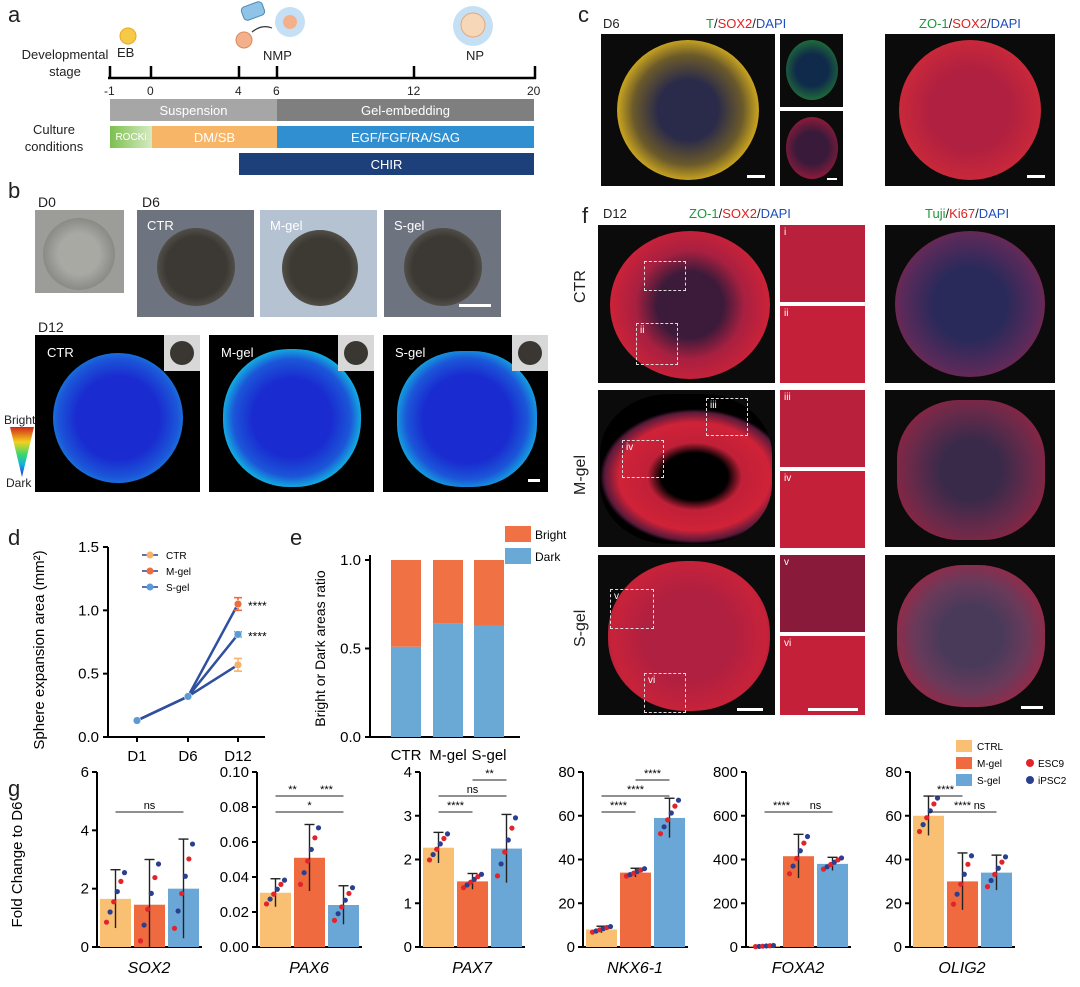 The width and height of the screenshot is (1080, 987). Describe the element at coordinates (928, 881) in the screenshot. I see `bar-ctrl` at that location.